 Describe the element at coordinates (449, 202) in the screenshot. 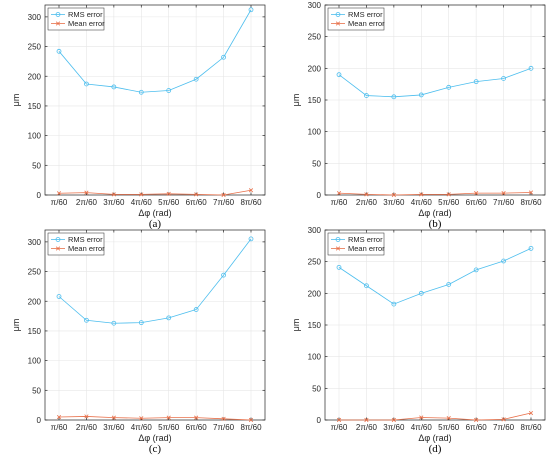

I see `x-tick-label: 5π/60` at that location.